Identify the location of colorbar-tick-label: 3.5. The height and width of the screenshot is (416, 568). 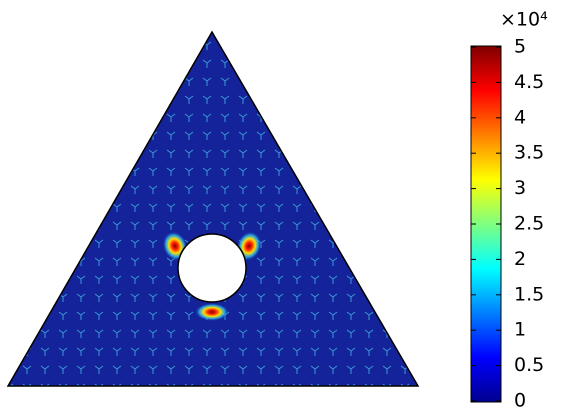
(529, 153).